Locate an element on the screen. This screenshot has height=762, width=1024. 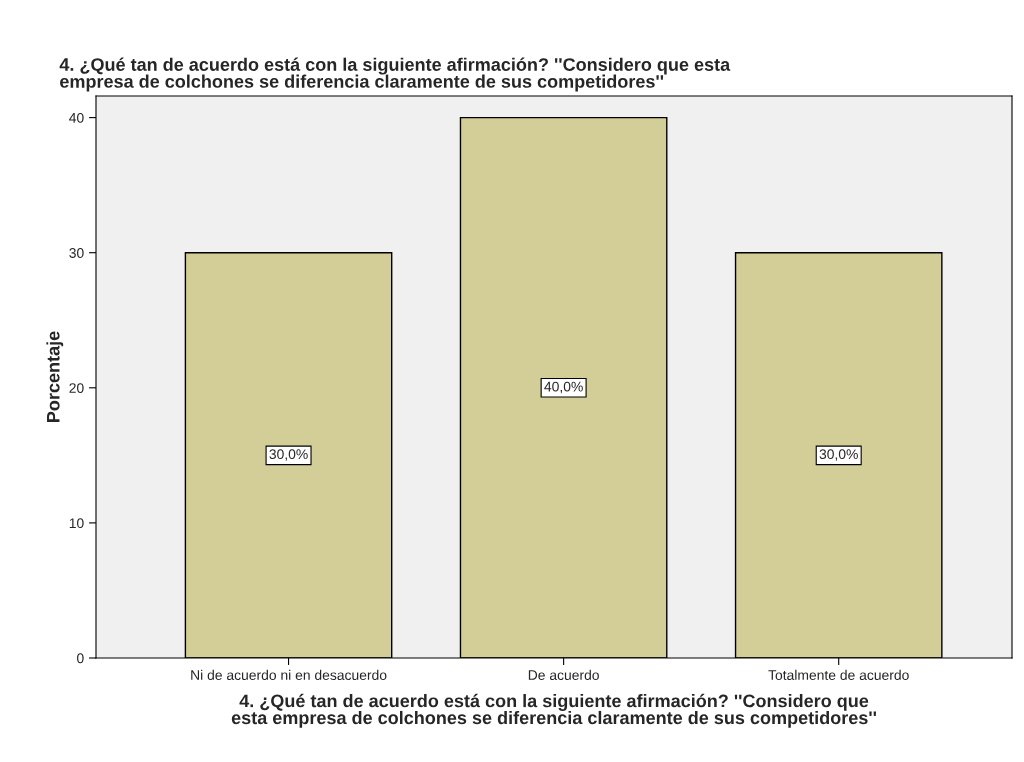
data-label: 40,0% is located at coordinates (563, 387).